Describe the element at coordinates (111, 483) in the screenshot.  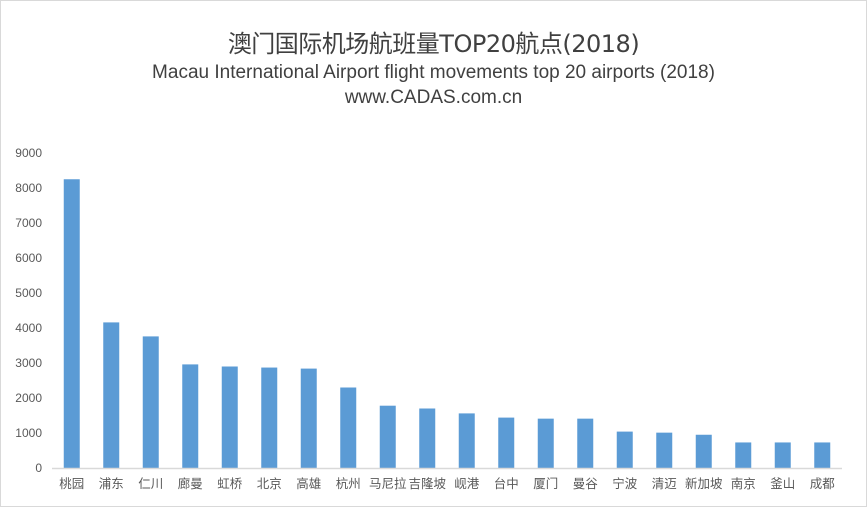
I see `x-tick-label: 浦东` at that location.